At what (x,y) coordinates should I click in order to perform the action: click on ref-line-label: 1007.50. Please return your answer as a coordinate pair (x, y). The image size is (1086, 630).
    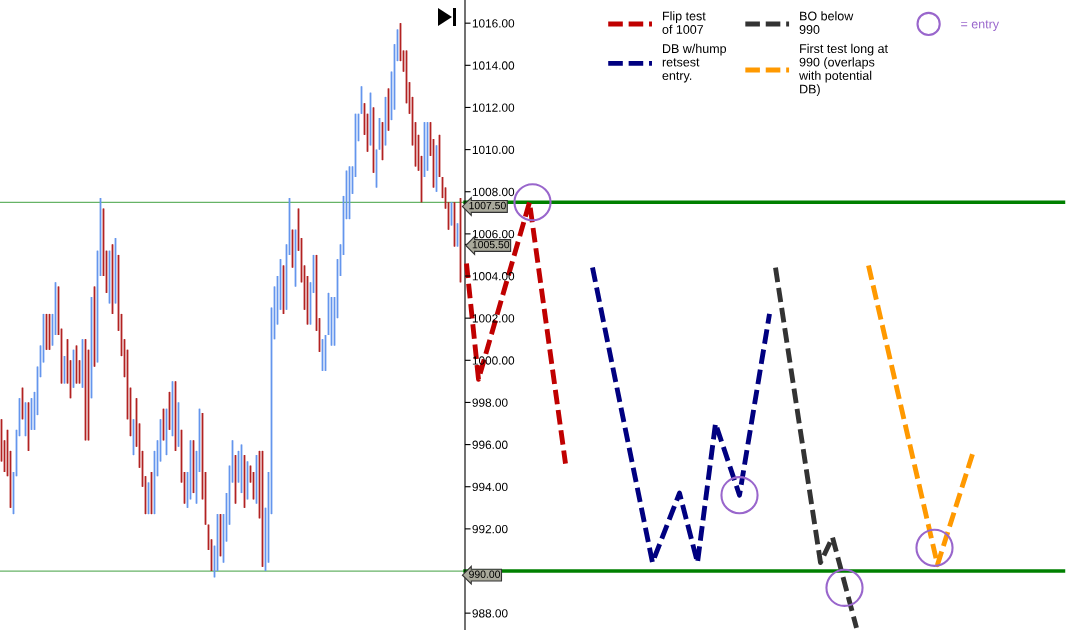
    Looking at the image, I should click on (487, 205).